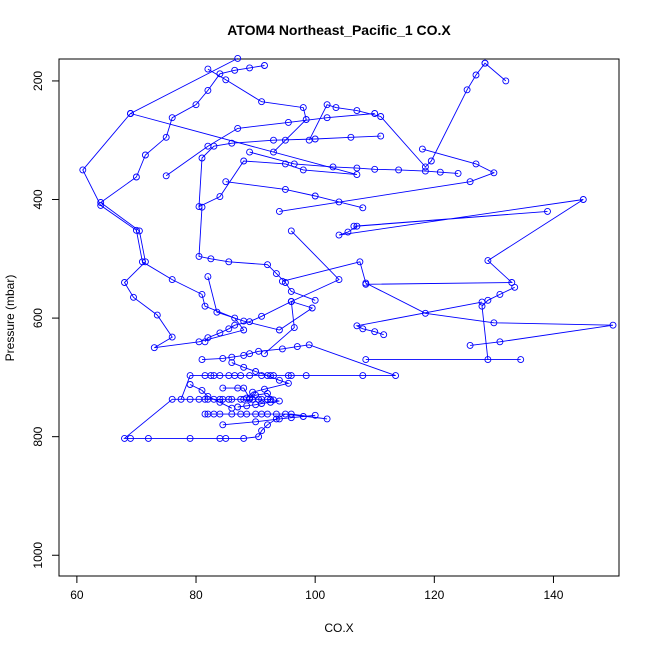 The width and height of the screenshot is (650, 650). Describe the element at coordinates (38, 81) in the screenshot. I see `y-tick-label: 200` at that location.